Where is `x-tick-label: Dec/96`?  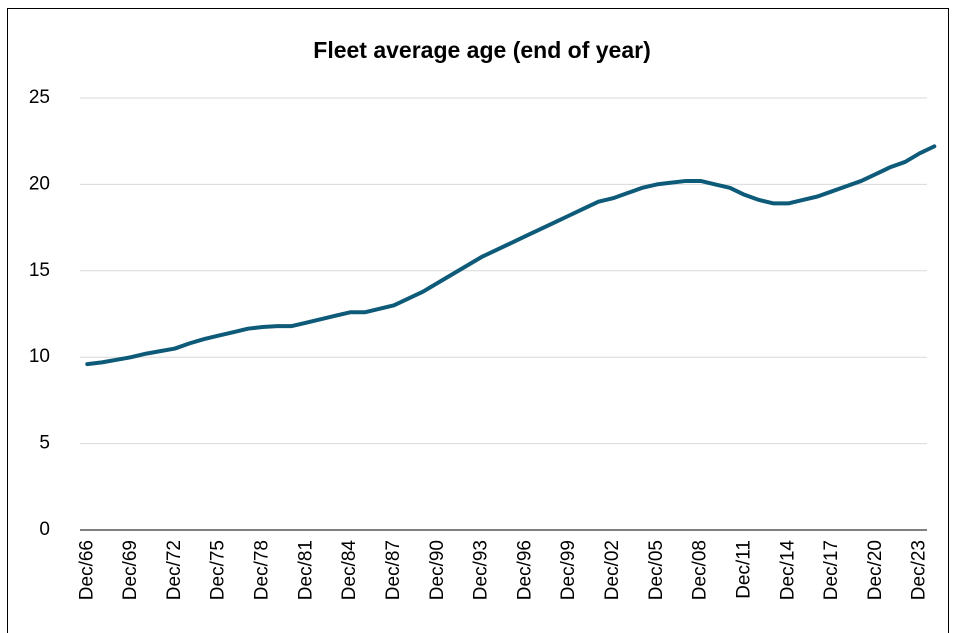
x-tick-label: Dec/96 is located at coordinates (524, 570).